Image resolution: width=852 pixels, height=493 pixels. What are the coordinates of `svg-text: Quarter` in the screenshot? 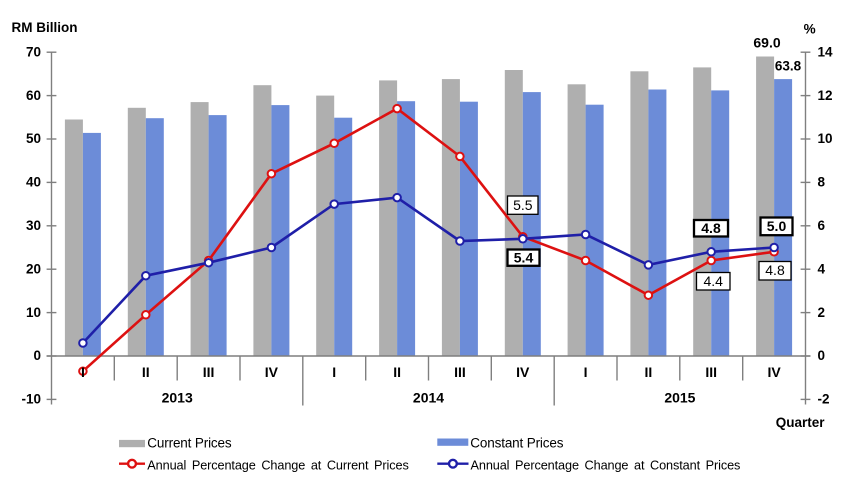 It's located at (801, 422).